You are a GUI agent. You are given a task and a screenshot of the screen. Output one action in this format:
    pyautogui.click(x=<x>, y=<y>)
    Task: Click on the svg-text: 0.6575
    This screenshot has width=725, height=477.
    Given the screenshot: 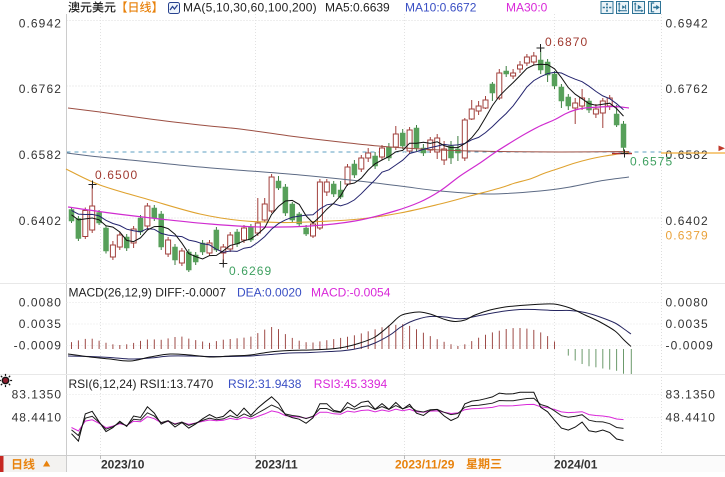 What is the action you would take?
    pyautogui.click(x=651, y=162)
    